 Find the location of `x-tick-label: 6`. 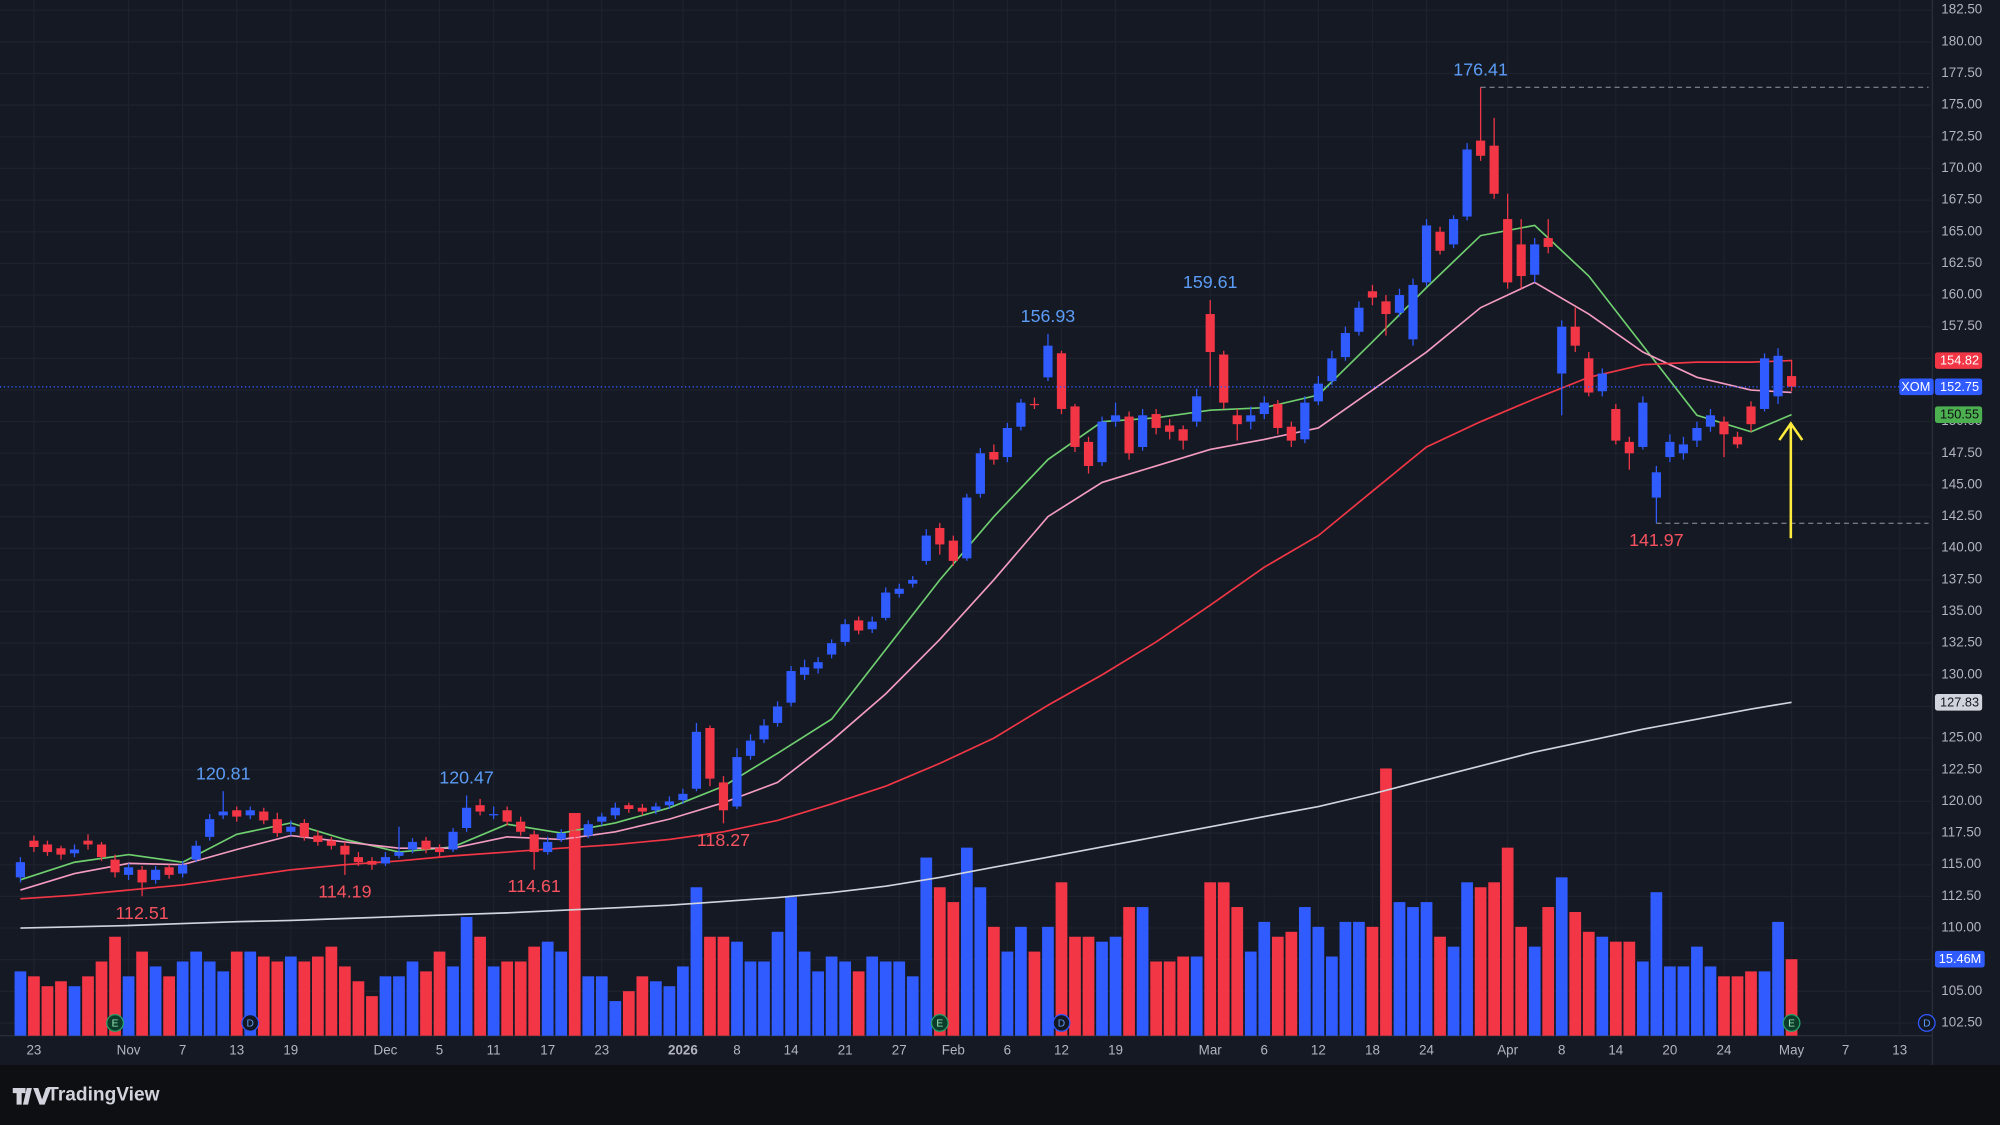

x-tick-label: 6 is located at coordinates (1264, 1050).